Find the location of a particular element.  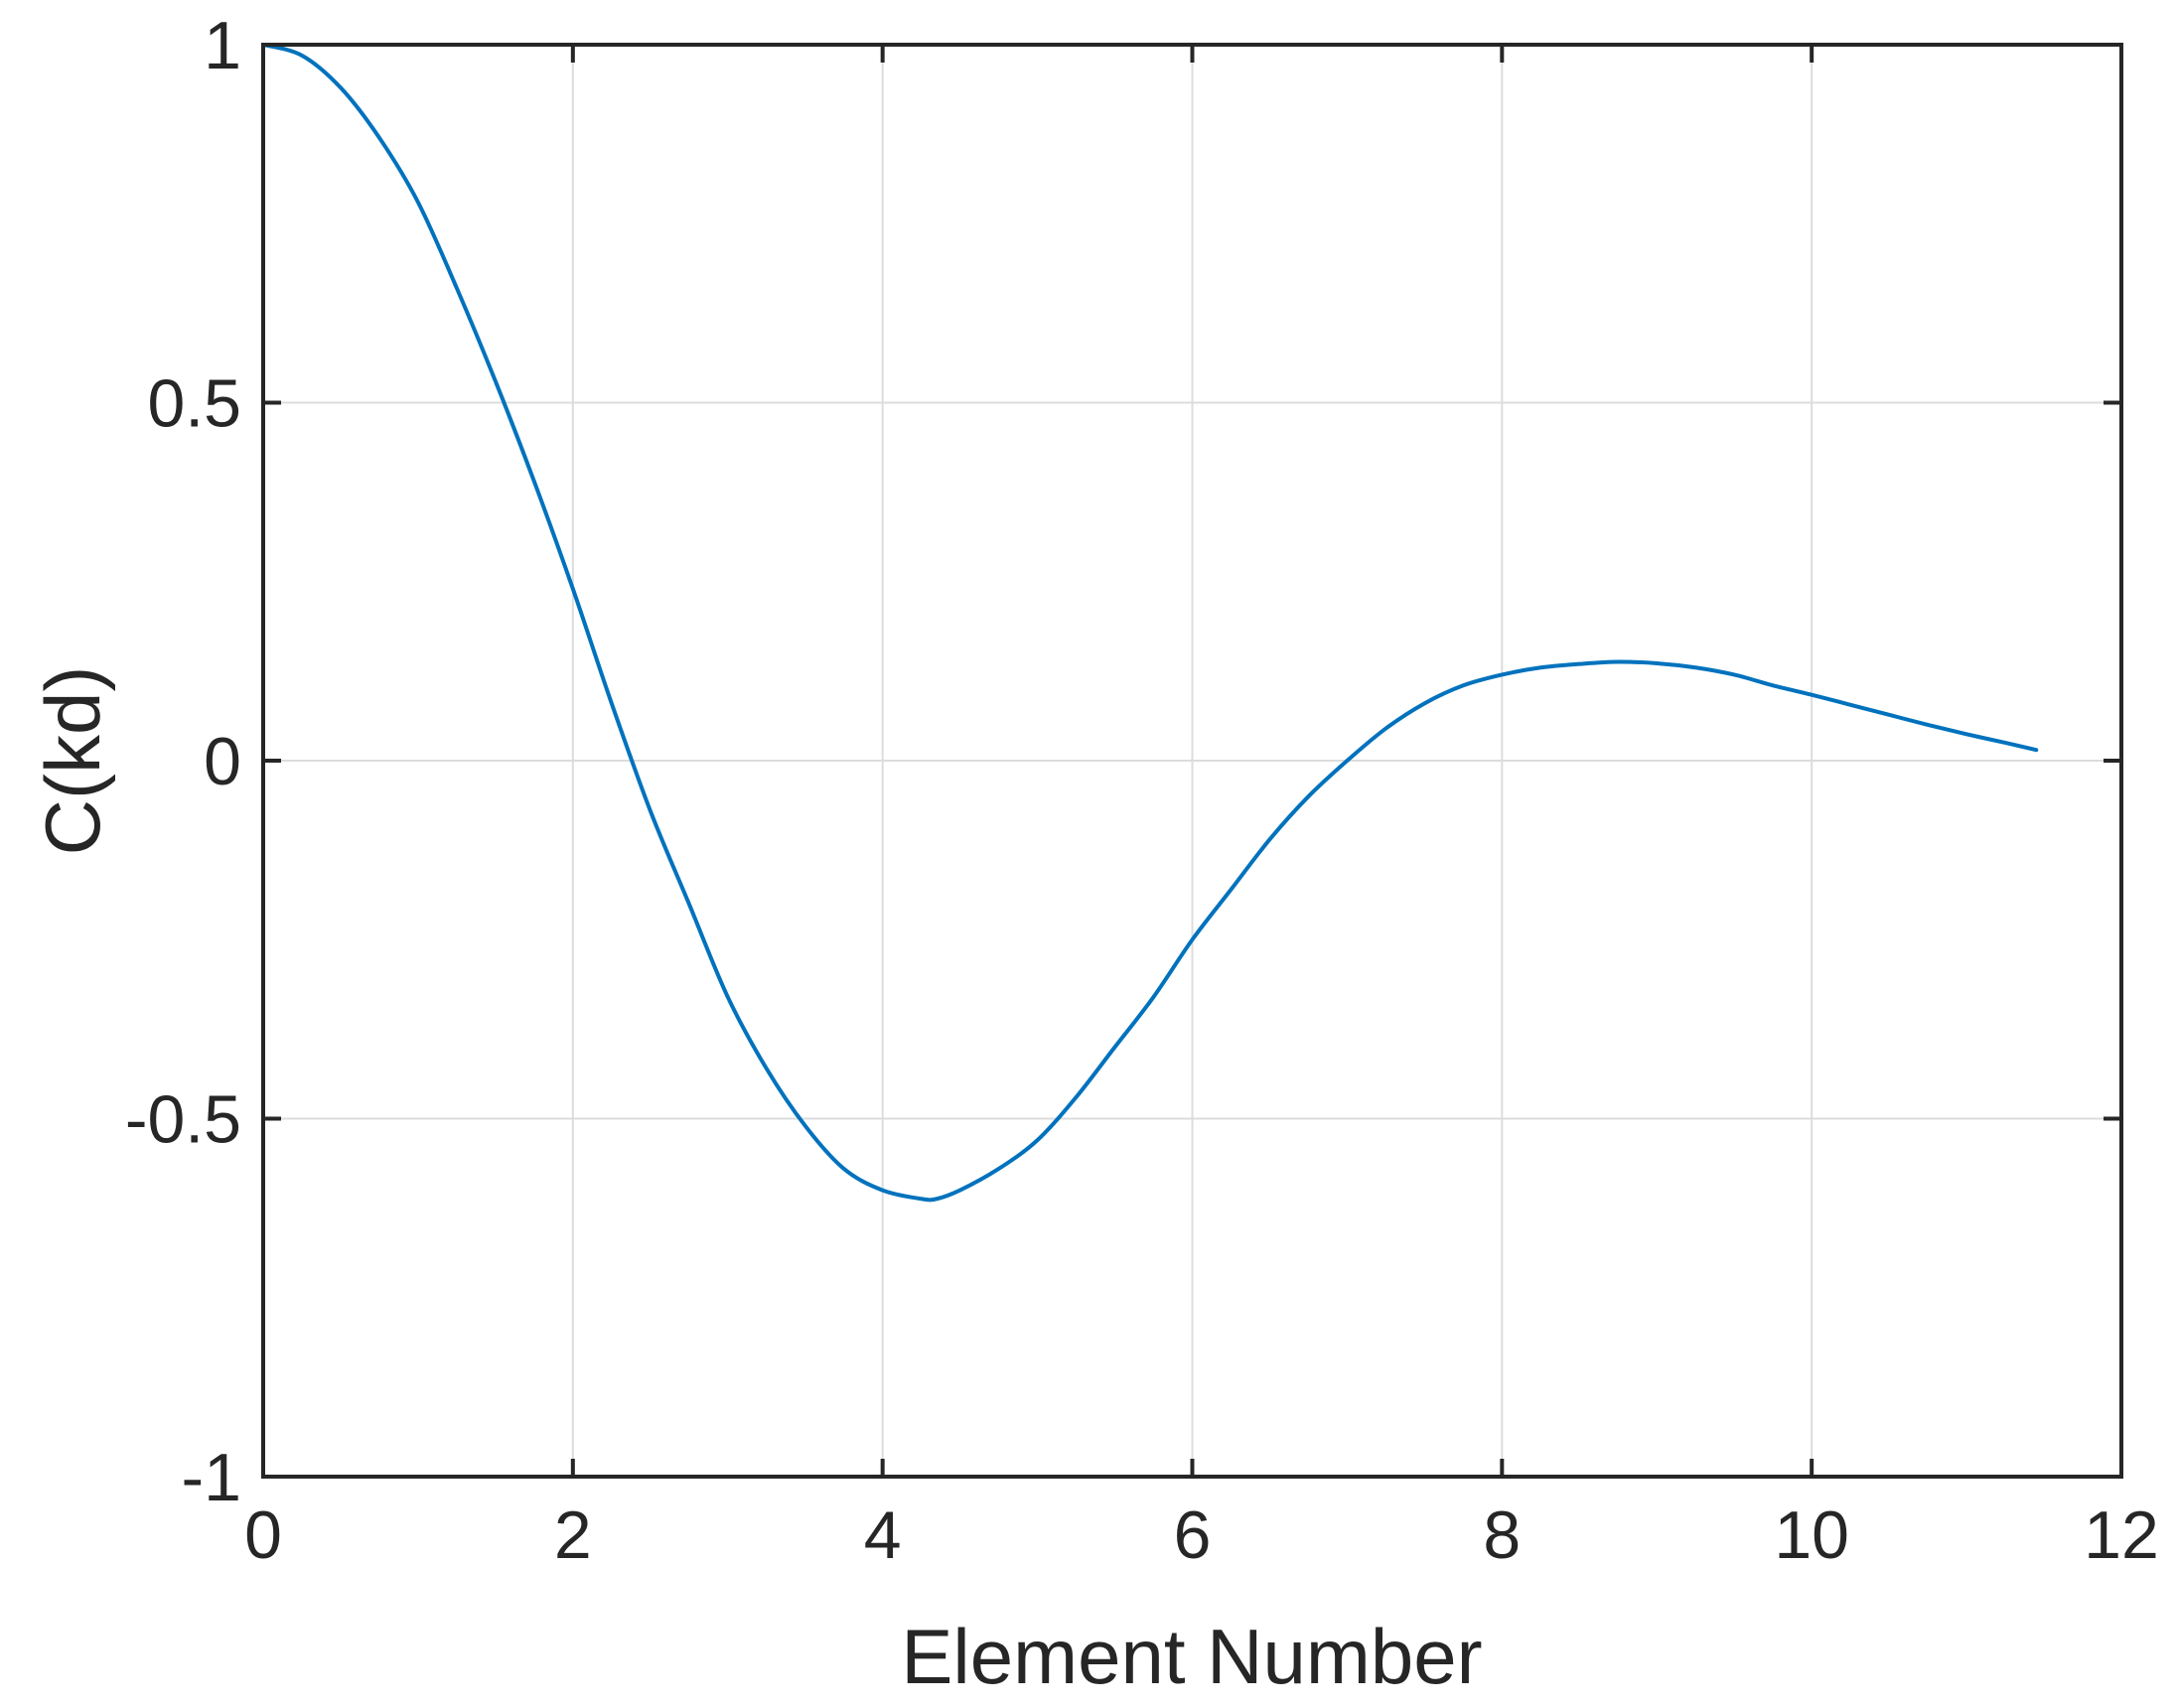

x-tick-label: 6 is located at coordinates (1193, 1535).